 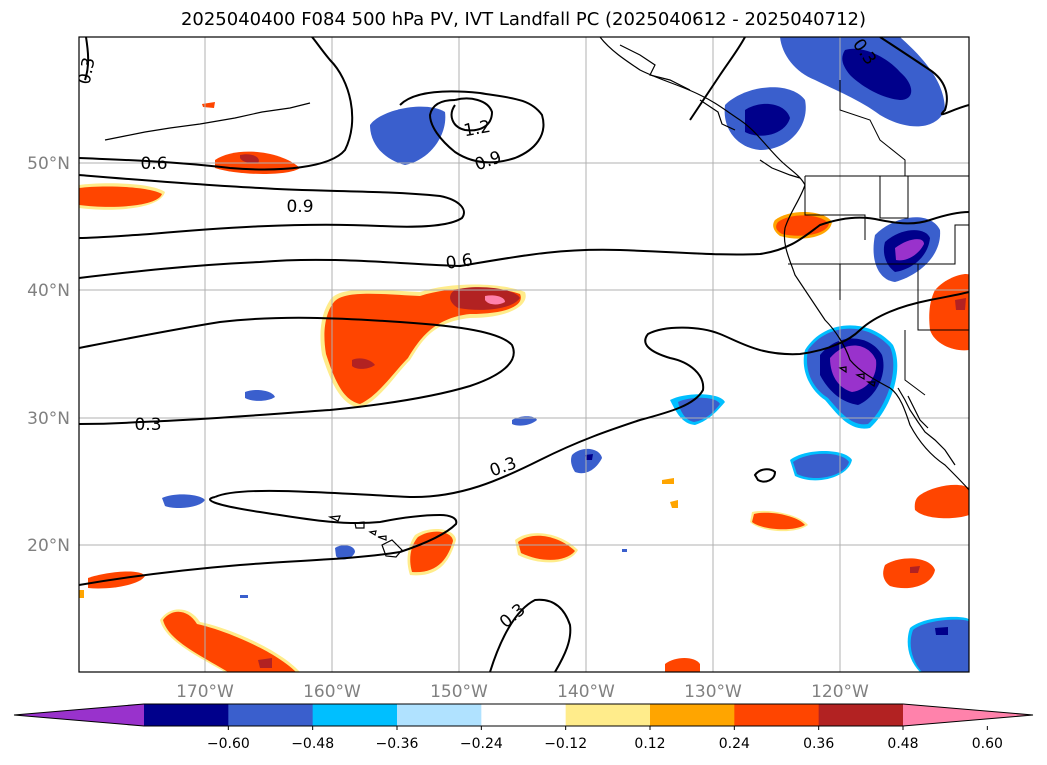 What do you see at coordinates (48, 419) in the screenshot?
I see `lat-label-30n: 30°N` at bounding box center [48, 419].